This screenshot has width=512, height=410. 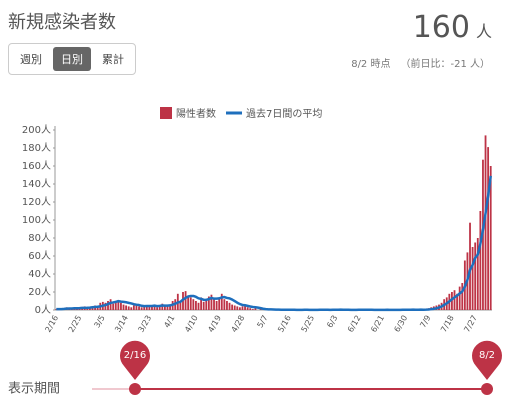 I want to click on count-note: 8/2 時点 （前日比：-21 人）, so click(x=420, y=62).